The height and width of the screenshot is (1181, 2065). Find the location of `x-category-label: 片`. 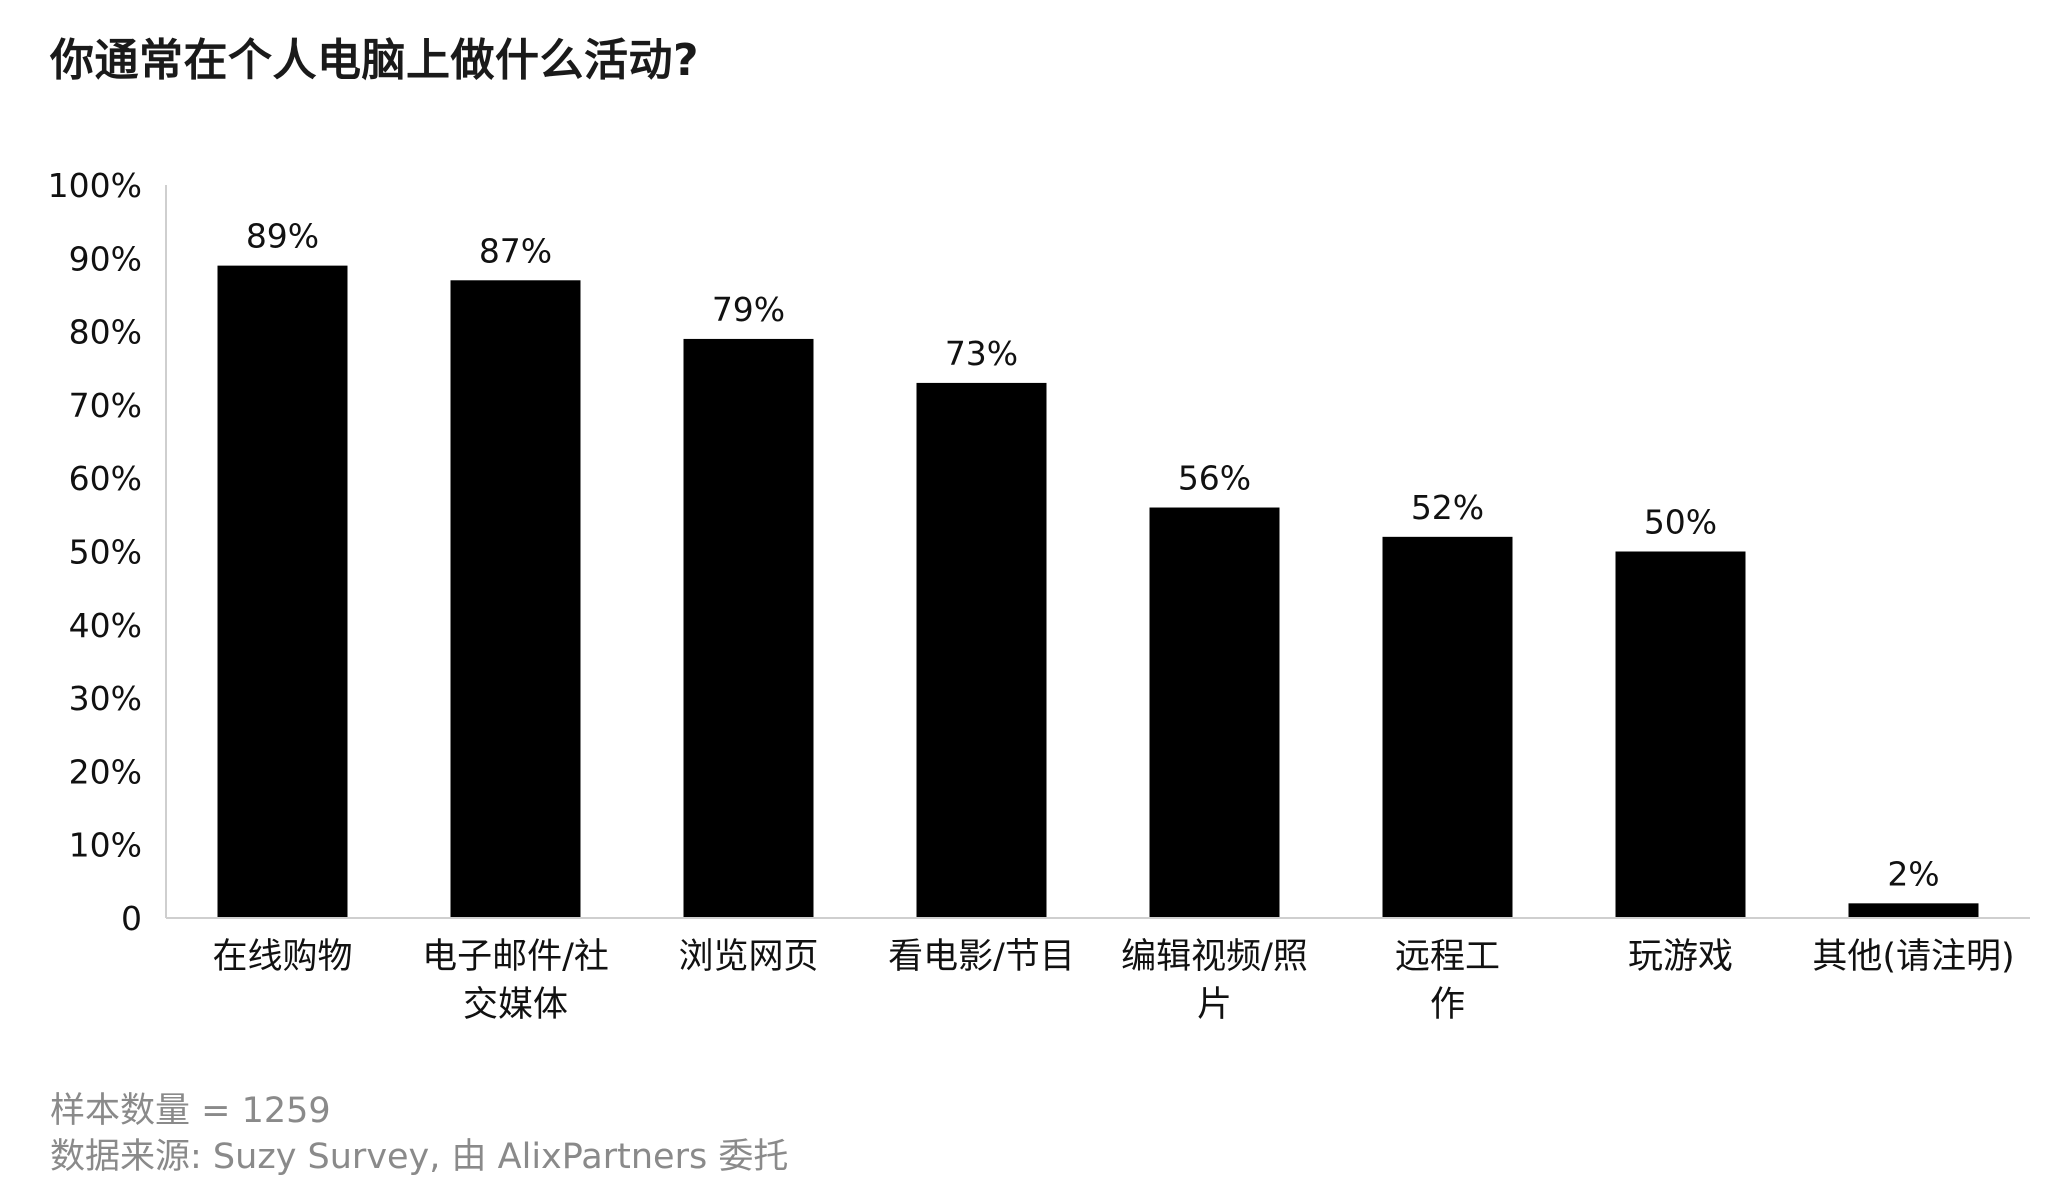

x-category-label: 片 is located at coordinates (1214, 1005).